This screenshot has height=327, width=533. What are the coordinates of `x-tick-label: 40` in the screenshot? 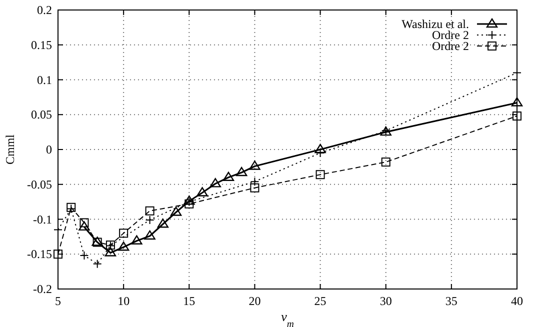 It's located at (517, 301).